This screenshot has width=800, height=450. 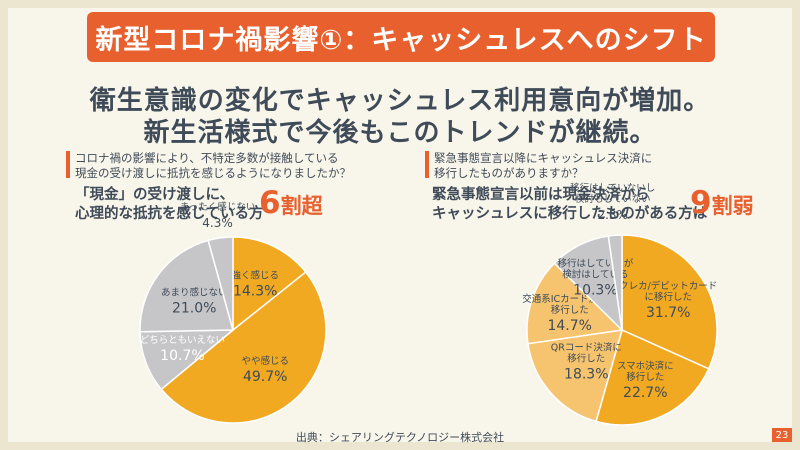 What do you see at coordinates (569, 326) in the screenshot?
I see `right-slice-value-3: 14.7%` at bounding box center [569, 326].